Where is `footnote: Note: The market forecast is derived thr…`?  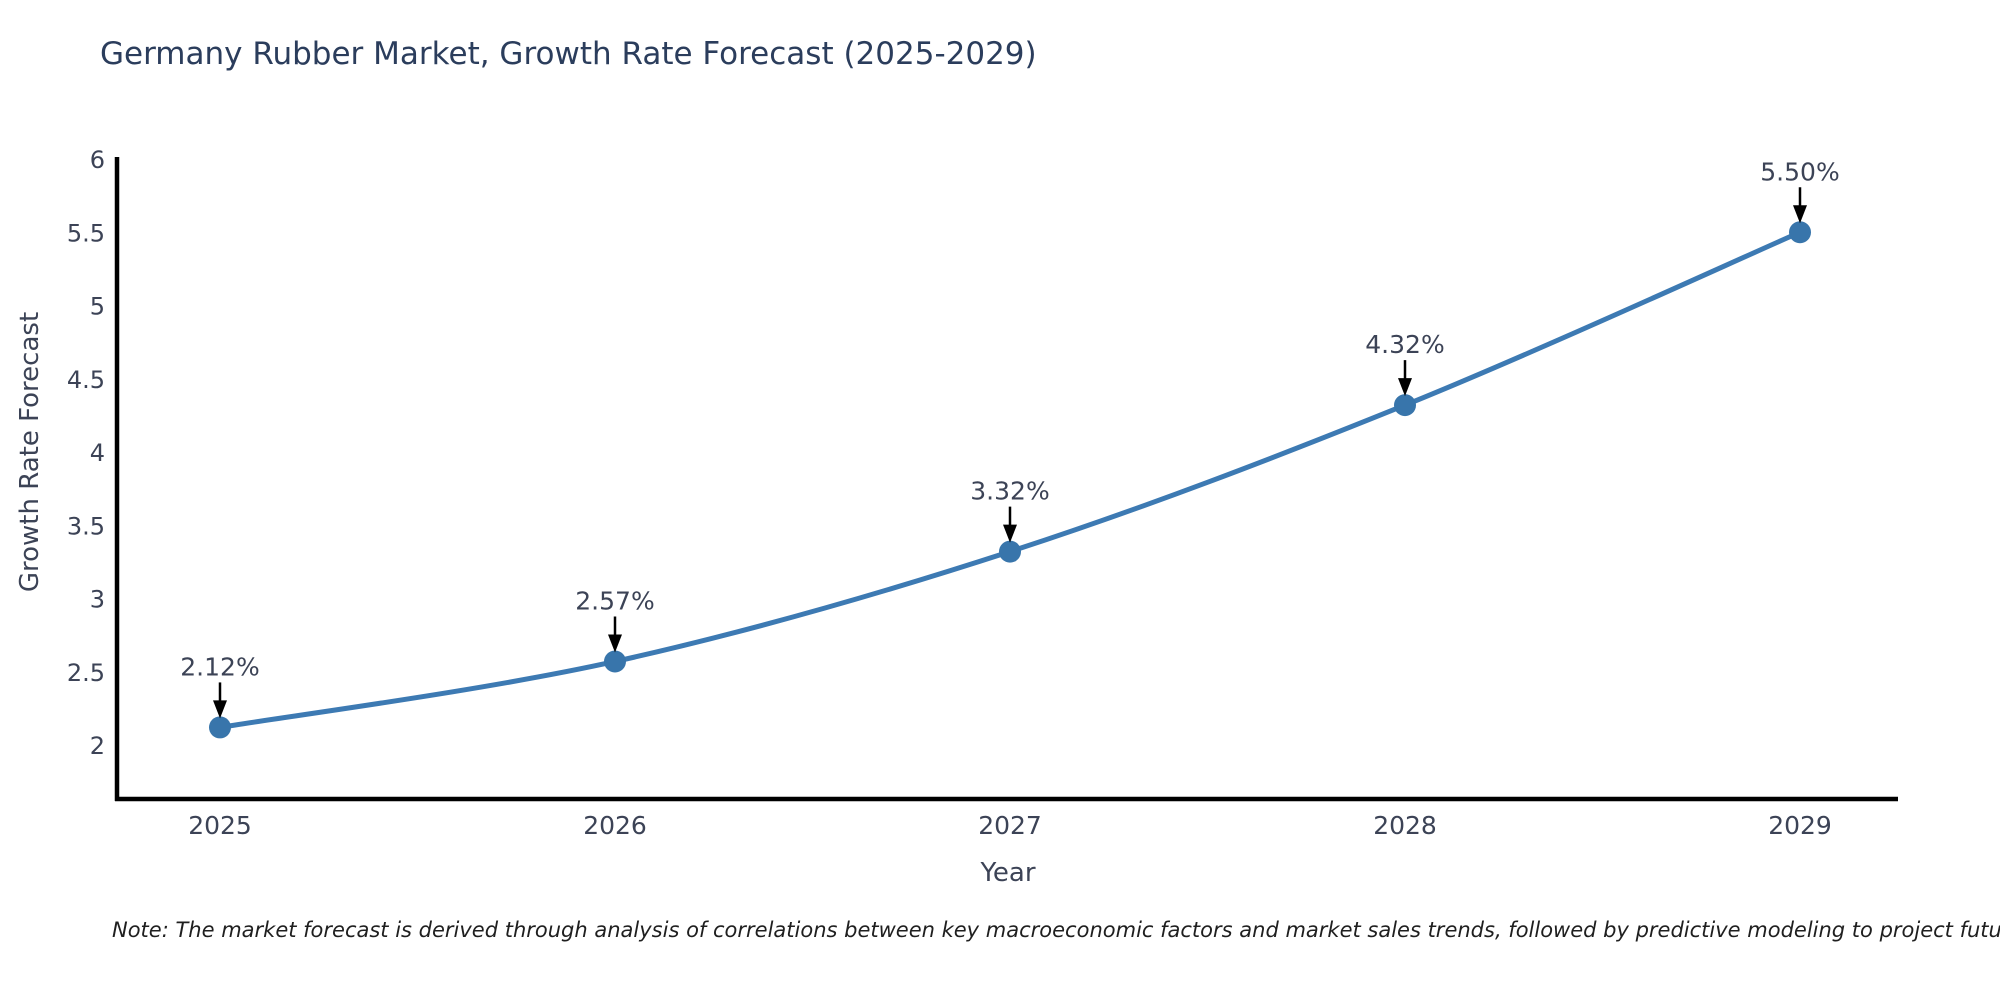
footnote: Note: The market forecast is derived thr… is located at coordinates (1056, 930).